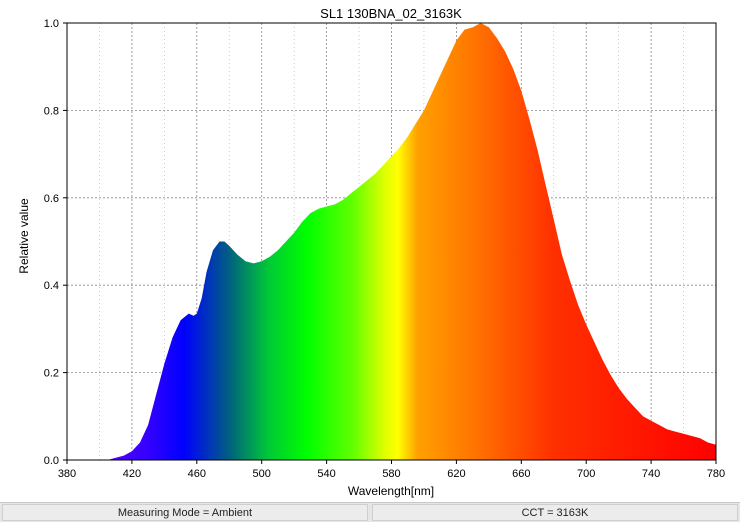 This screenshot has width=740, height=522. Describe the element at coordinates (651, 474) in the screenshot. I see `x-tick-label: 740` at that location.